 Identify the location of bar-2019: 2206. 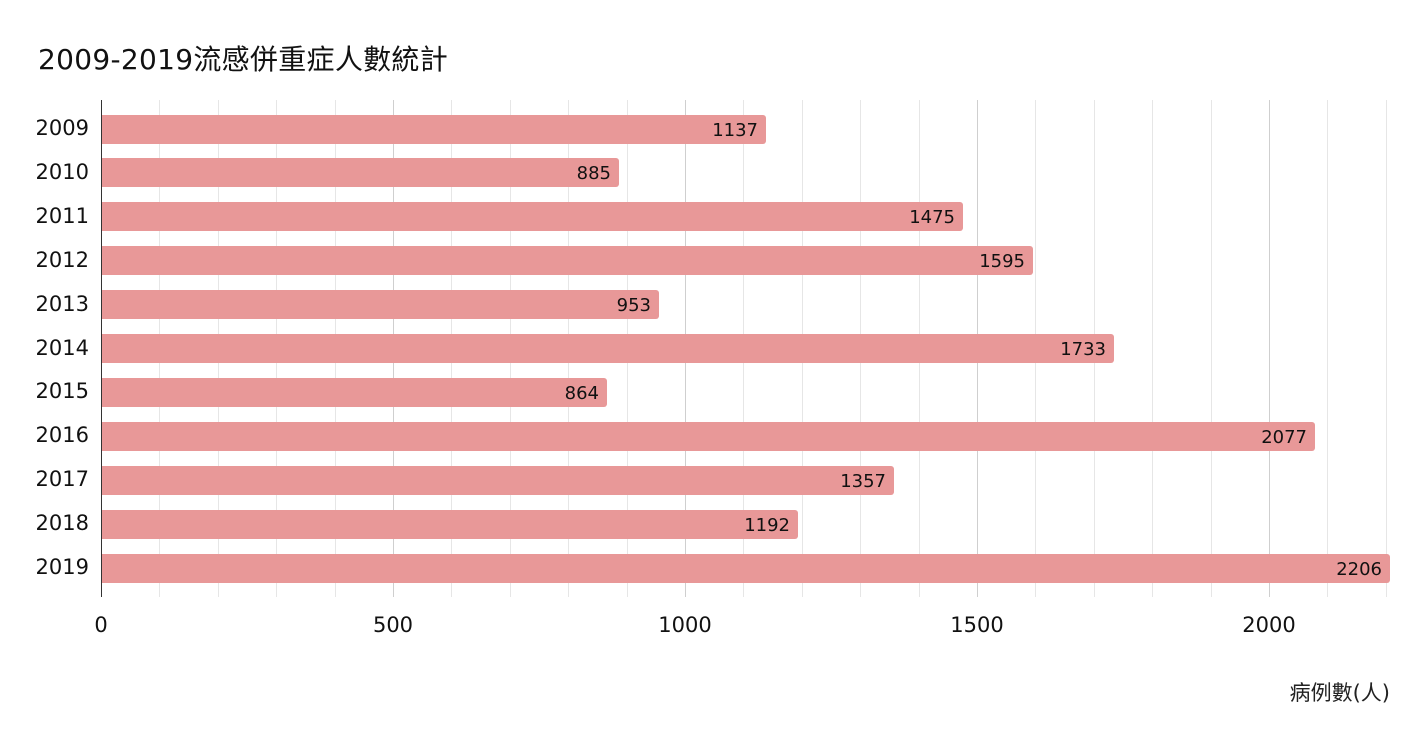
(746, 568).